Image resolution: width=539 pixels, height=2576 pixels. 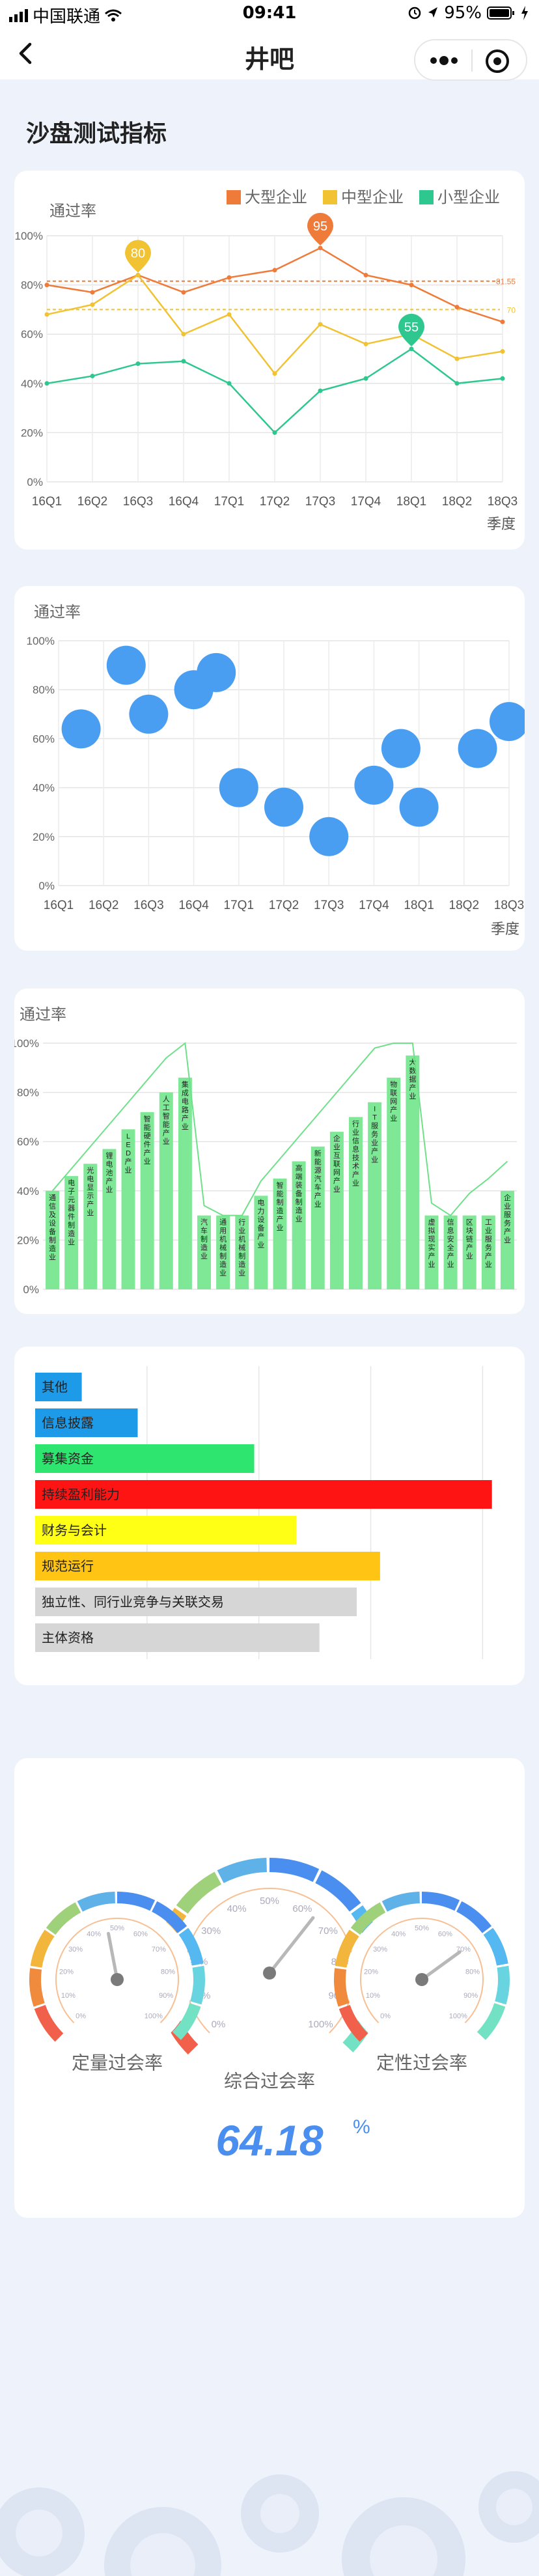 I want to click on gauge-hub, so click(x=421, y=1980).